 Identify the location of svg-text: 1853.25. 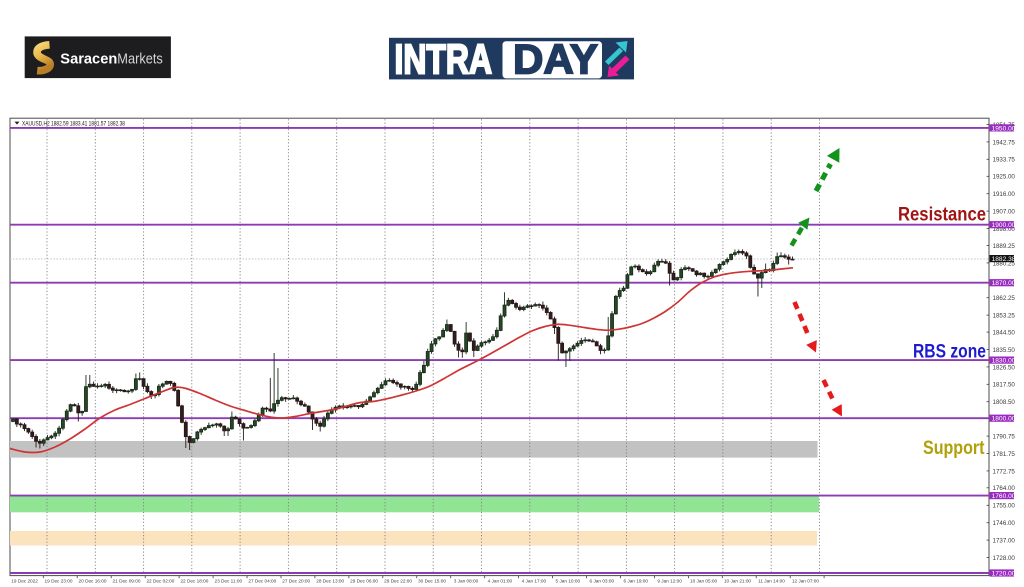
(1004, 316).